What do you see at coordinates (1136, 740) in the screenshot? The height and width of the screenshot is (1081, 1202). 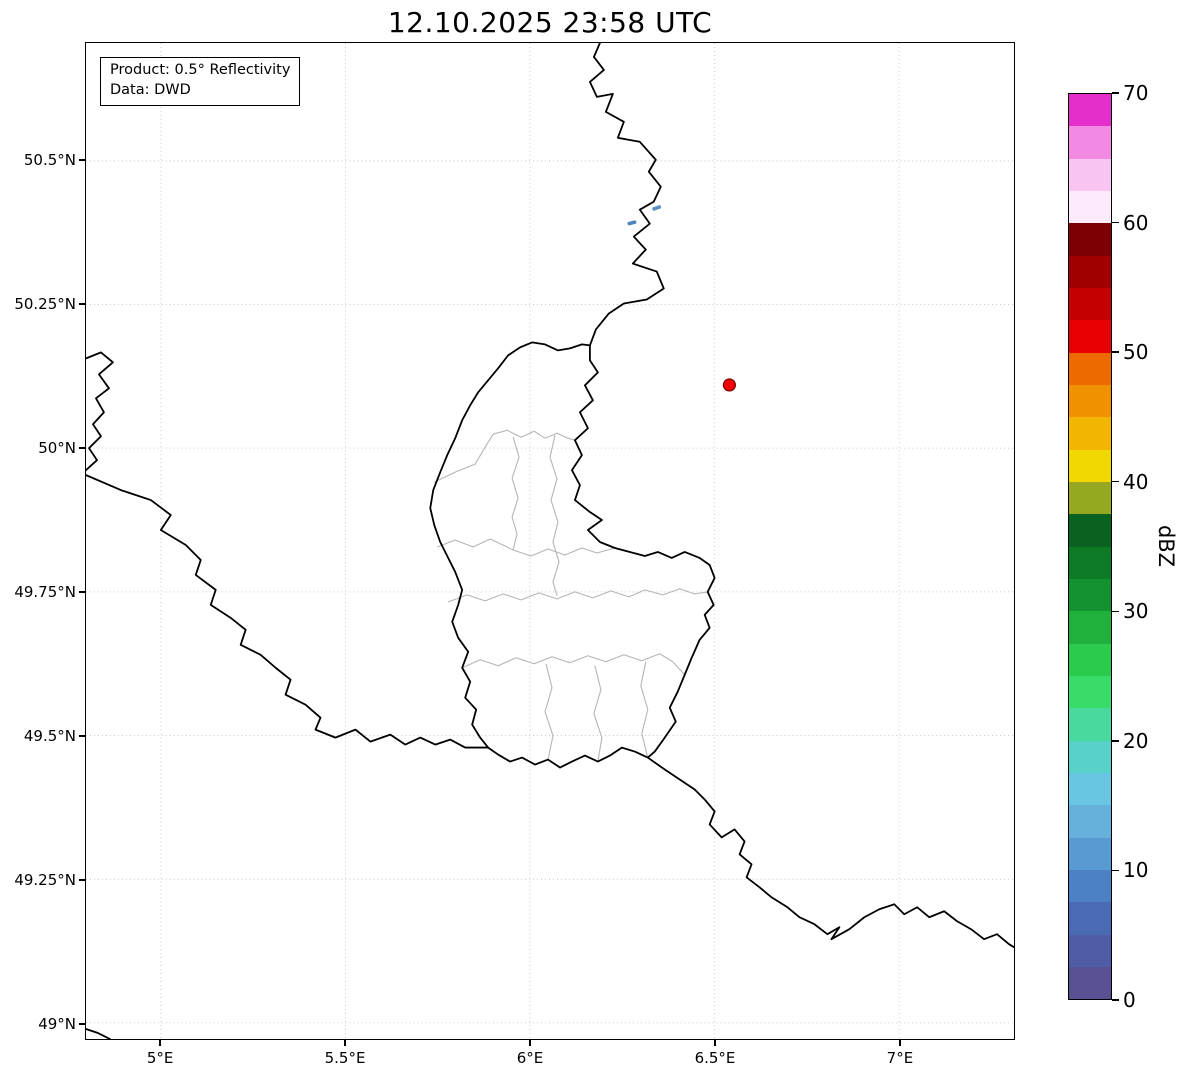 I see `colorbar-tick-label: 20` at bounding box center [1136, 740].